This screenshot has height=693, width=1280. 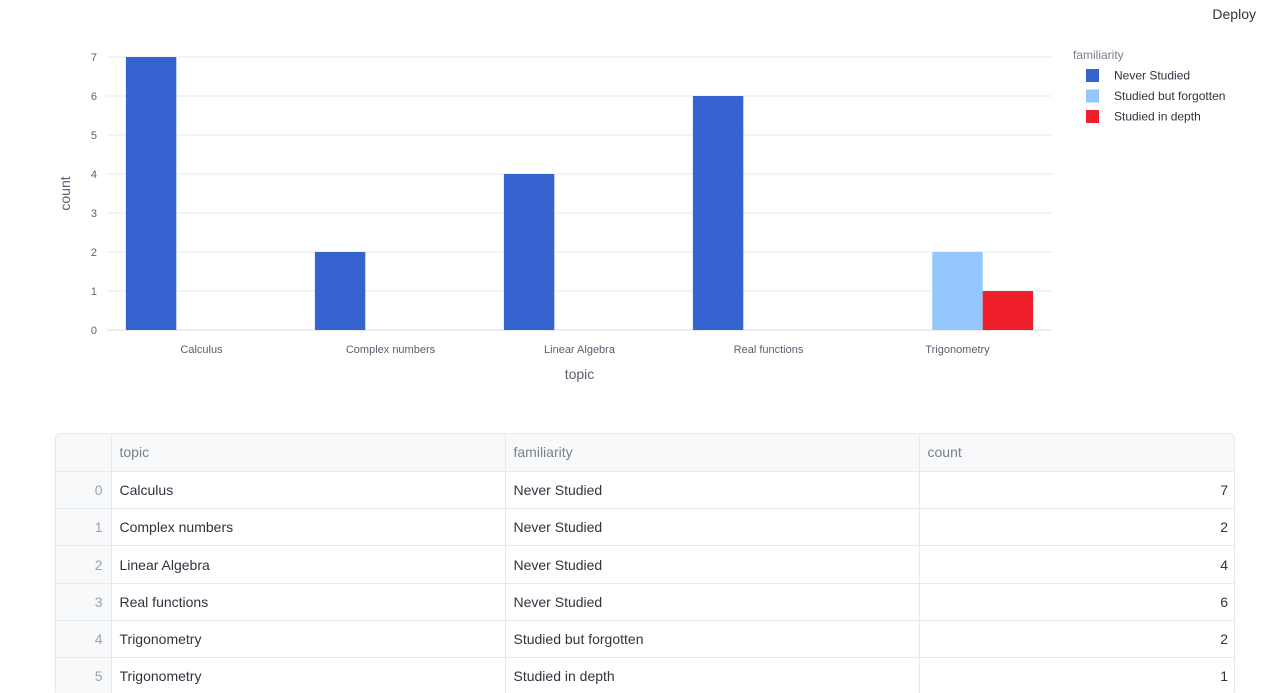 I want to click on topic-cell: Real functions, so click(x=308, y=602).